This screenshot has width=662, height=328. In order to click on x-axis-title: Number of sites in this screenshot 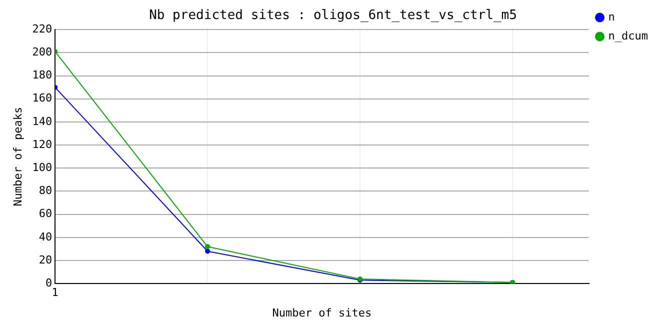, I will do `click(322, 313)`.